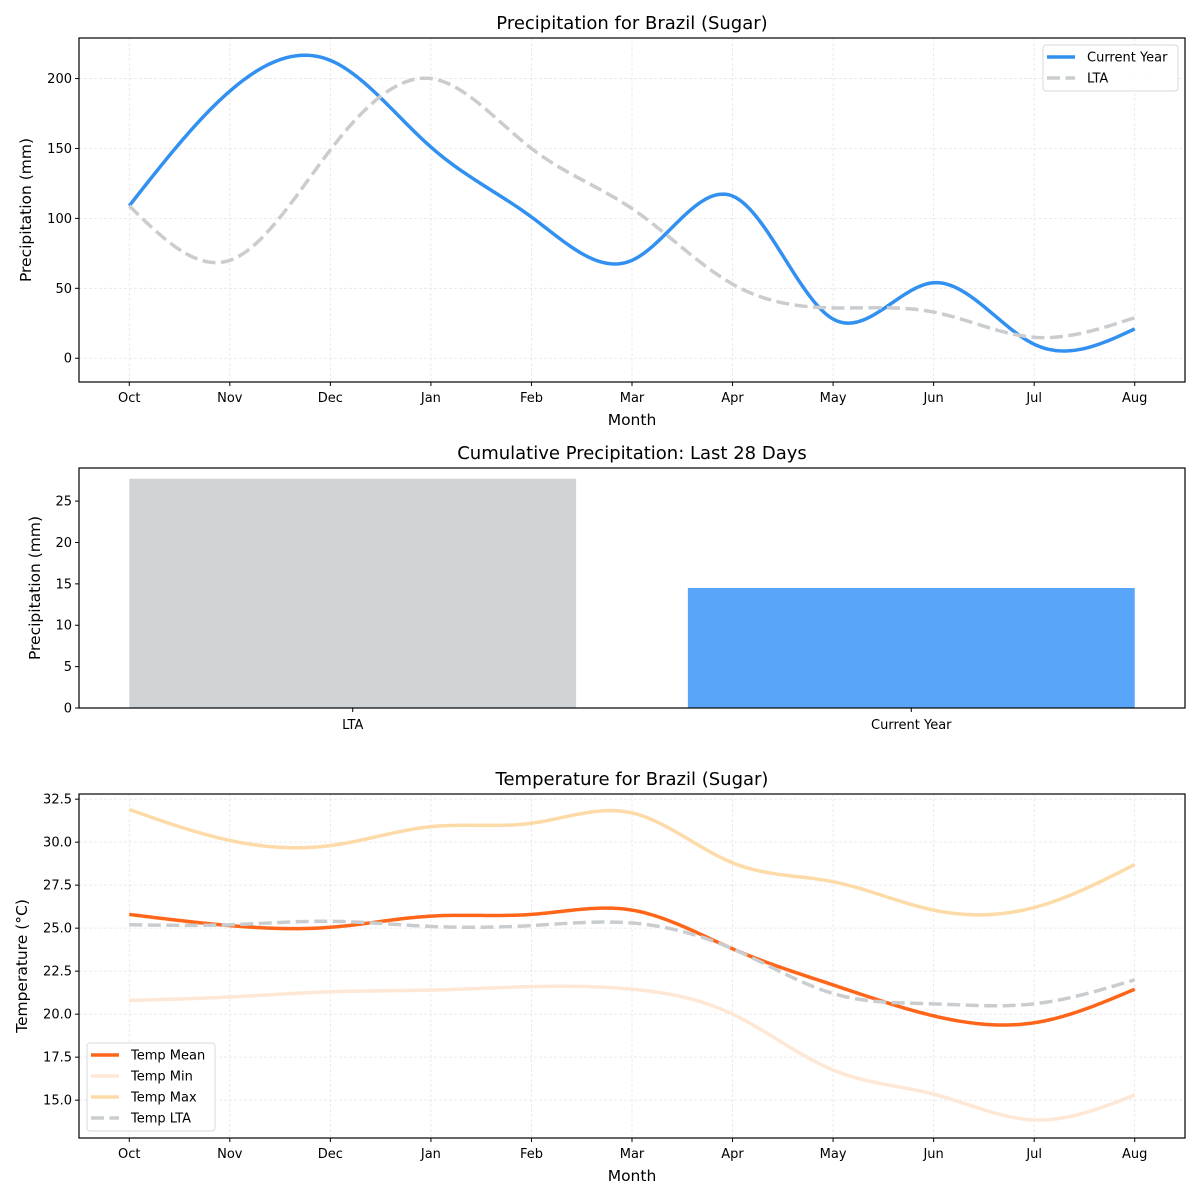 The image size is (1200, 1200). What do you see at coordinates (57, 972) in the screenshot?
I see `y-tick-label: 22.5` at bounding box center [57, 972].